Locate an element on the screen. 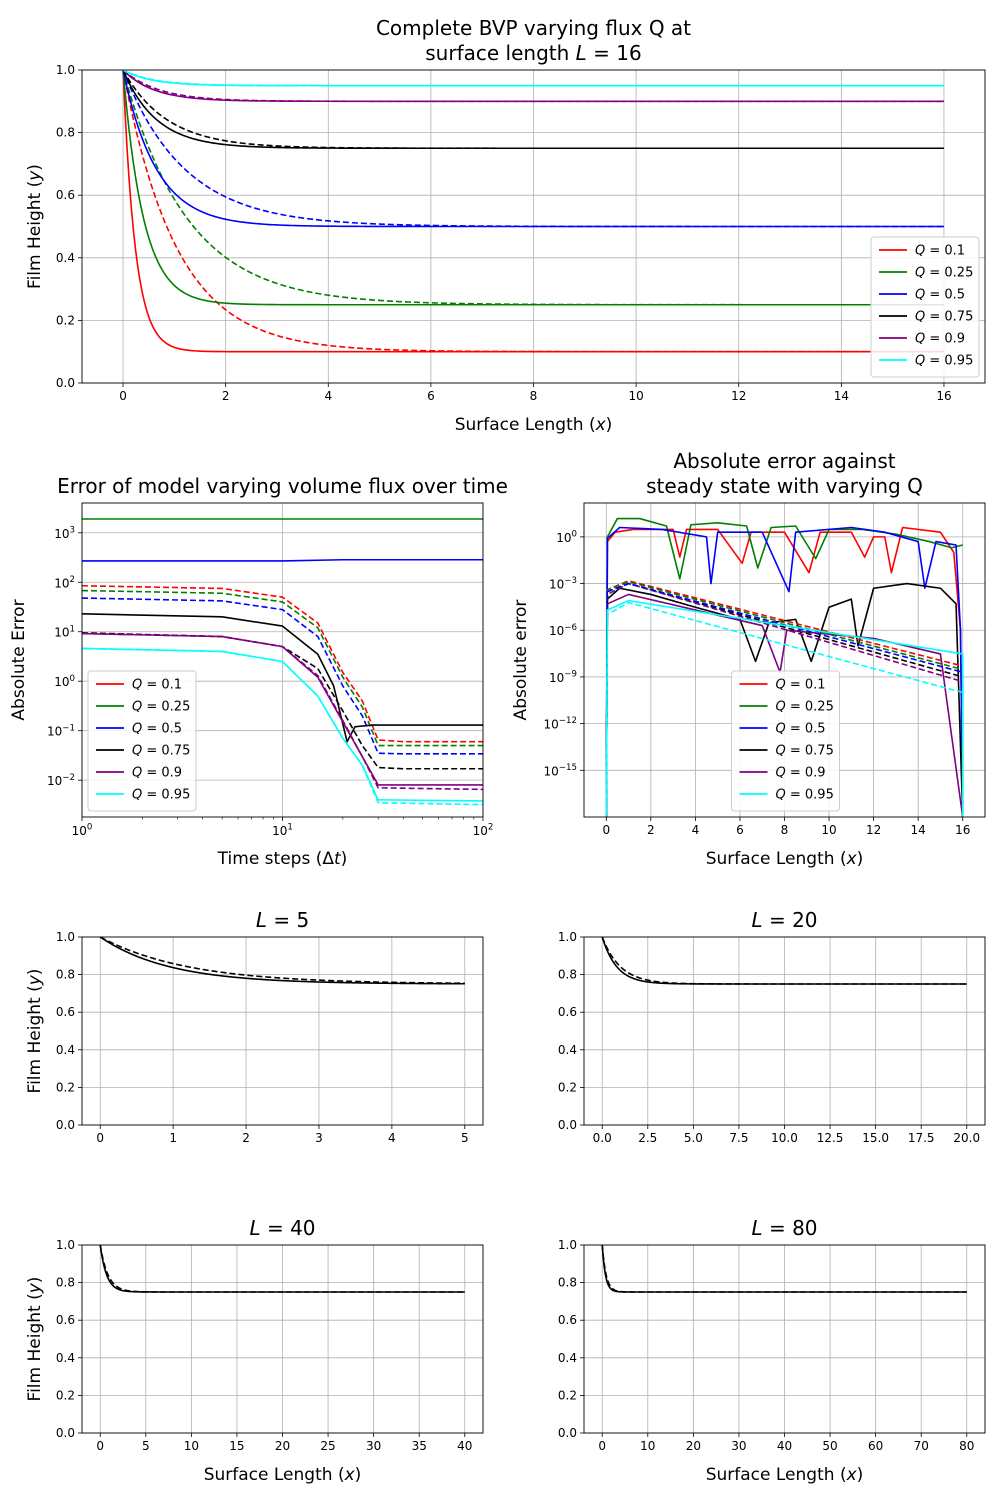  error-space-series-1-solid is located at coordinates (784, 667).